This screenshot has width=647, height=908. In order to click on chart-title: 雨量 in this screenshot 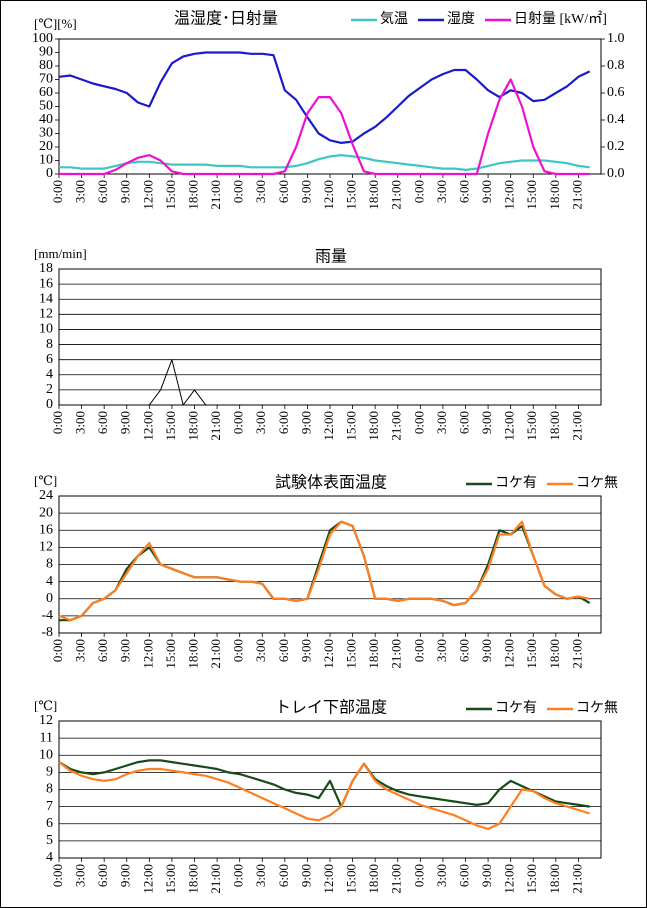, I will do `click(331, 257)`.